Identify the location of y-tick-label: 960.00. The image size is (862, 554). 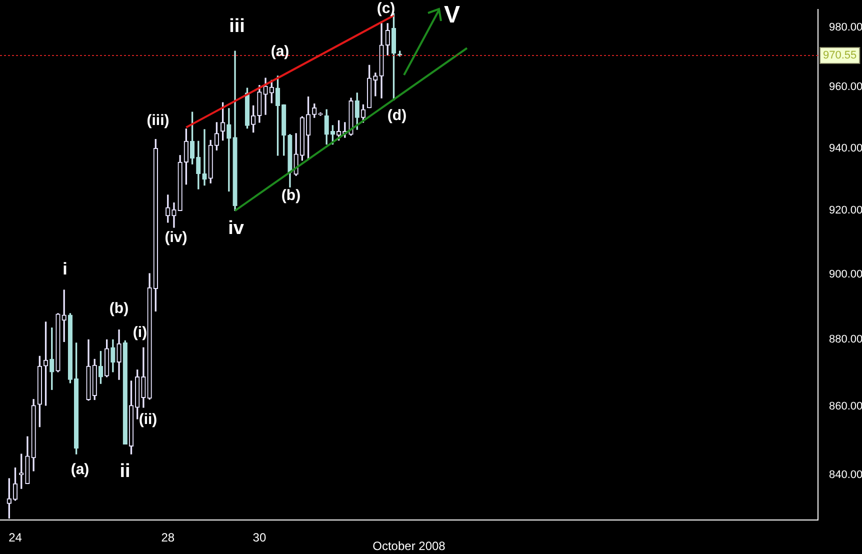
(845, 87).